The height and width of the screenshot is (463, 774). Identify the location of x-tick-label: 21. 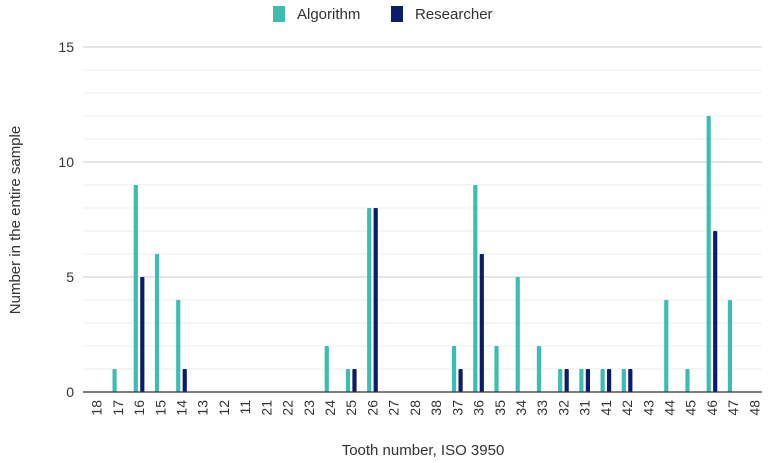
(266, 408).